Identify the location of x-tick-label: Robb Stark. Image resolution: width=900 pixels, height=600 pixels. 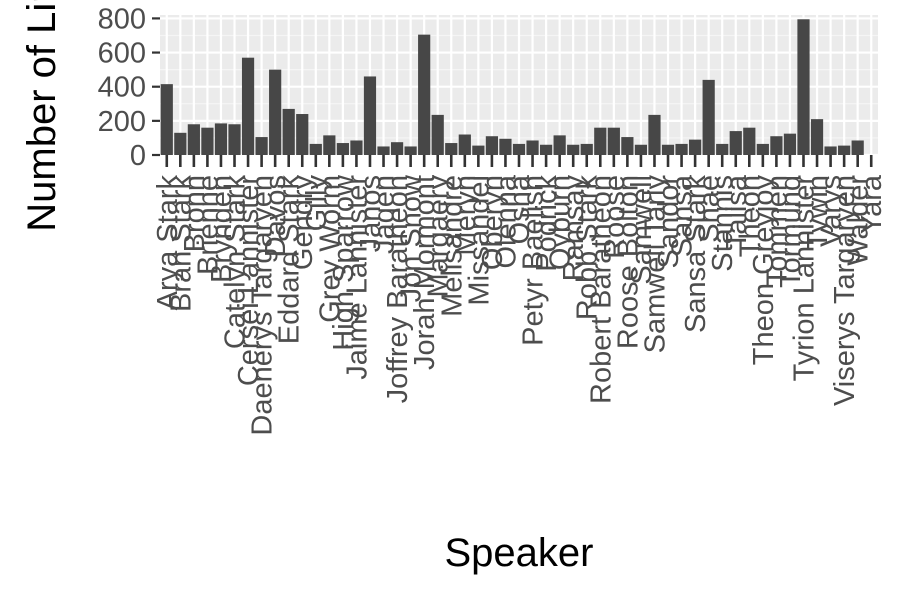
(588, 248).